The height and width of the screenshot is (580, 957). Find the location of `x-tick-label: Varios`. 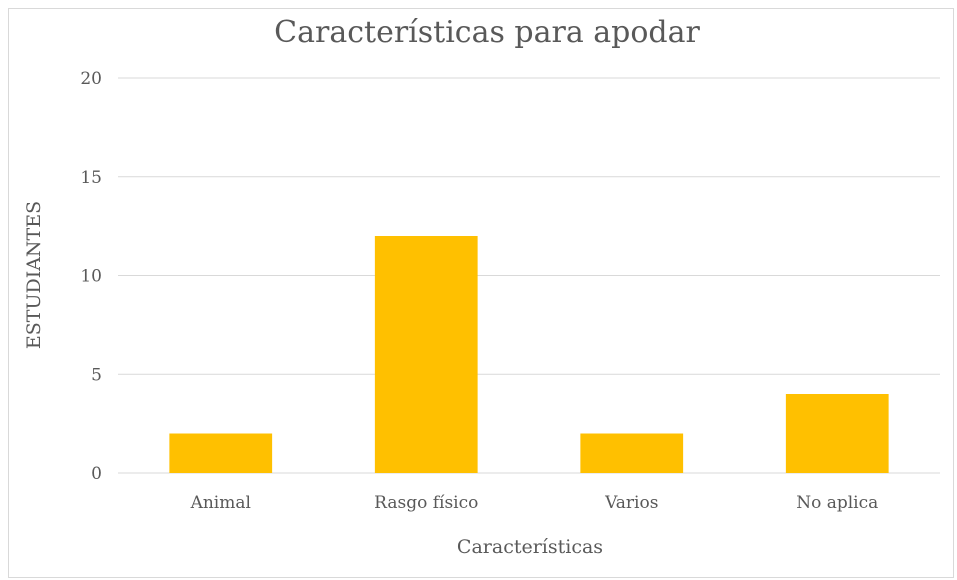

x-tick-label: Varios is located at coordinates (631, 503).